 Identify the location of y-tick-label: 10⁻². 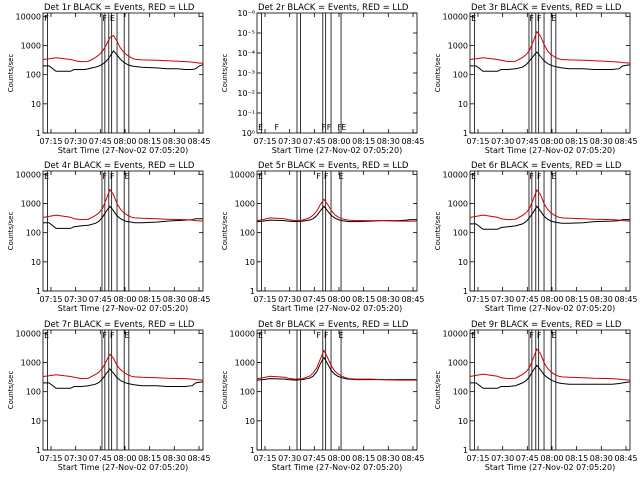
(246, 93).